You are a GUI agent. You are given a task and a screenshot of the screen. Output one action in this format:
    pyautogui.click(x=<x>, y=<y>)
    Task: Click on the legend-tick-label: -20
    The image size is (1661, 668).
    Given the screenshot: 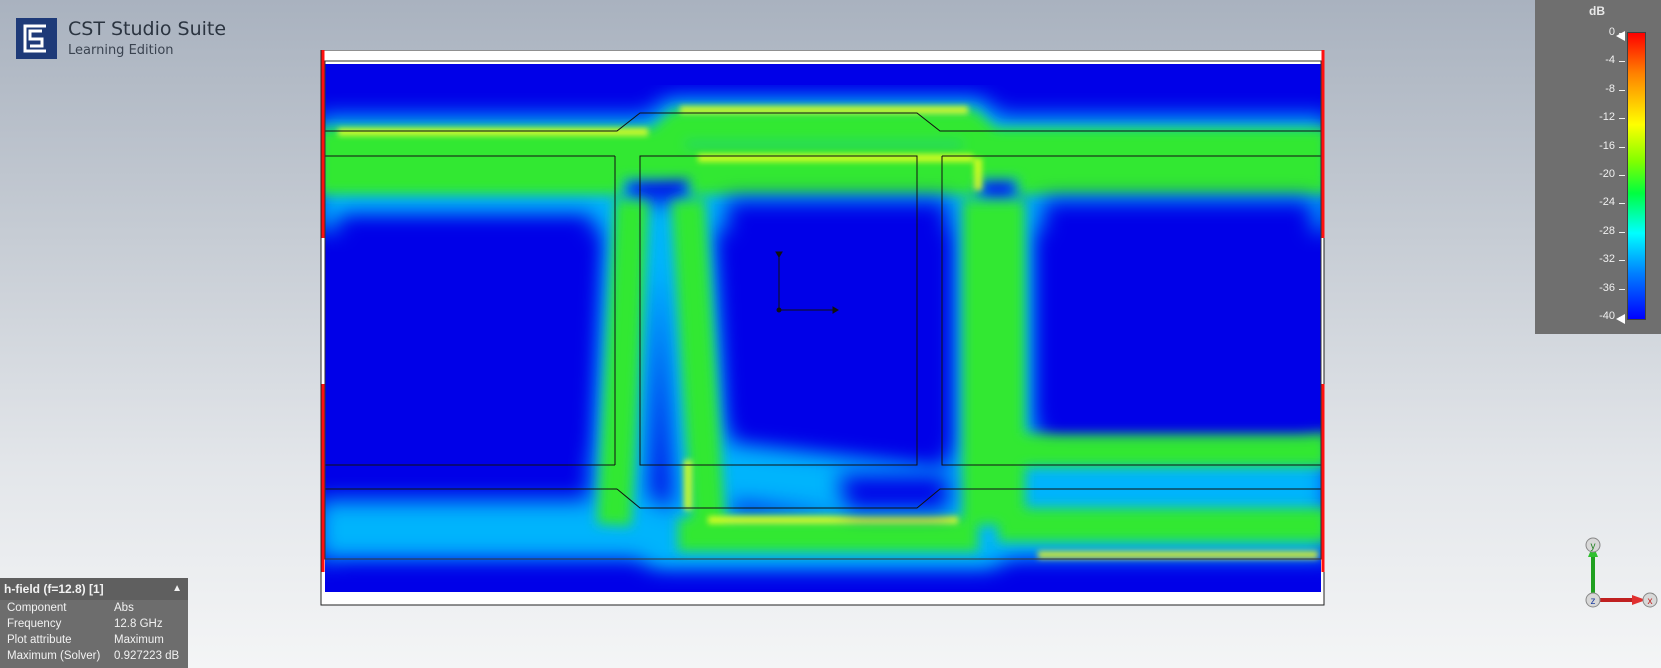 What is the action you would take?
    pyautogui.click(x=1607, y=174)
    